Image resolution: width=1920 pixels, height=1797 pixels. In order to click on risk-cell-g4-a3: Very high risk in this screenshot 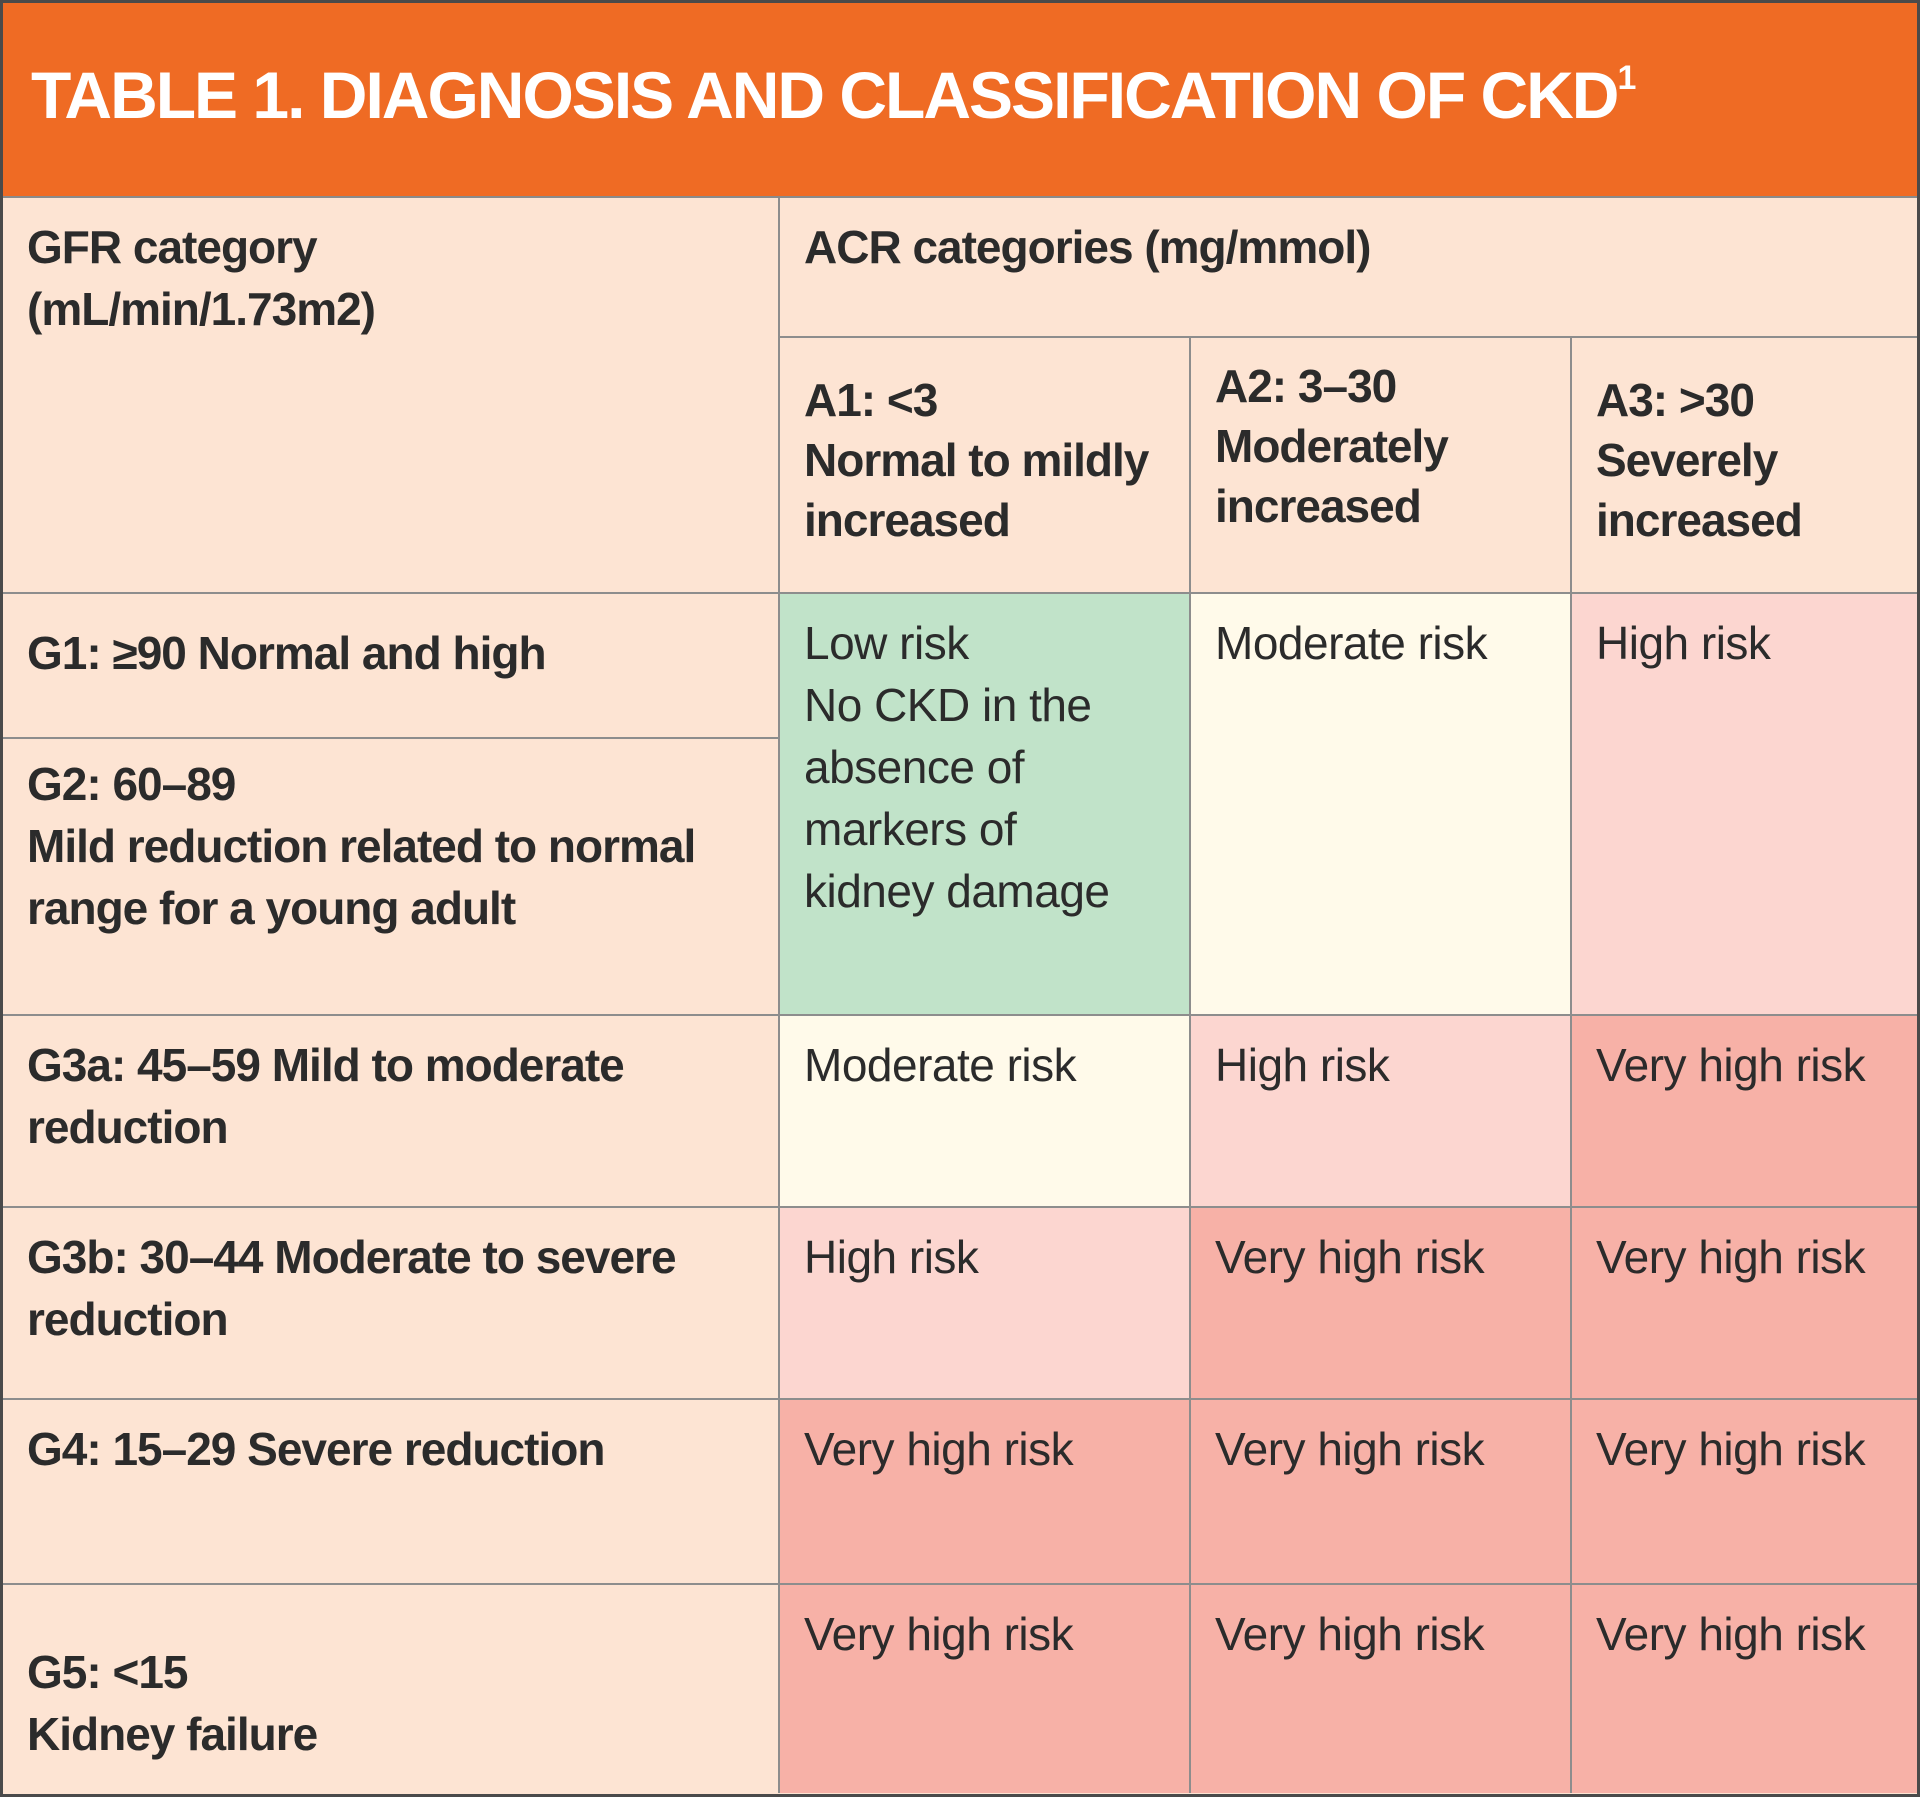, I will do `click(1743, 1491)`.